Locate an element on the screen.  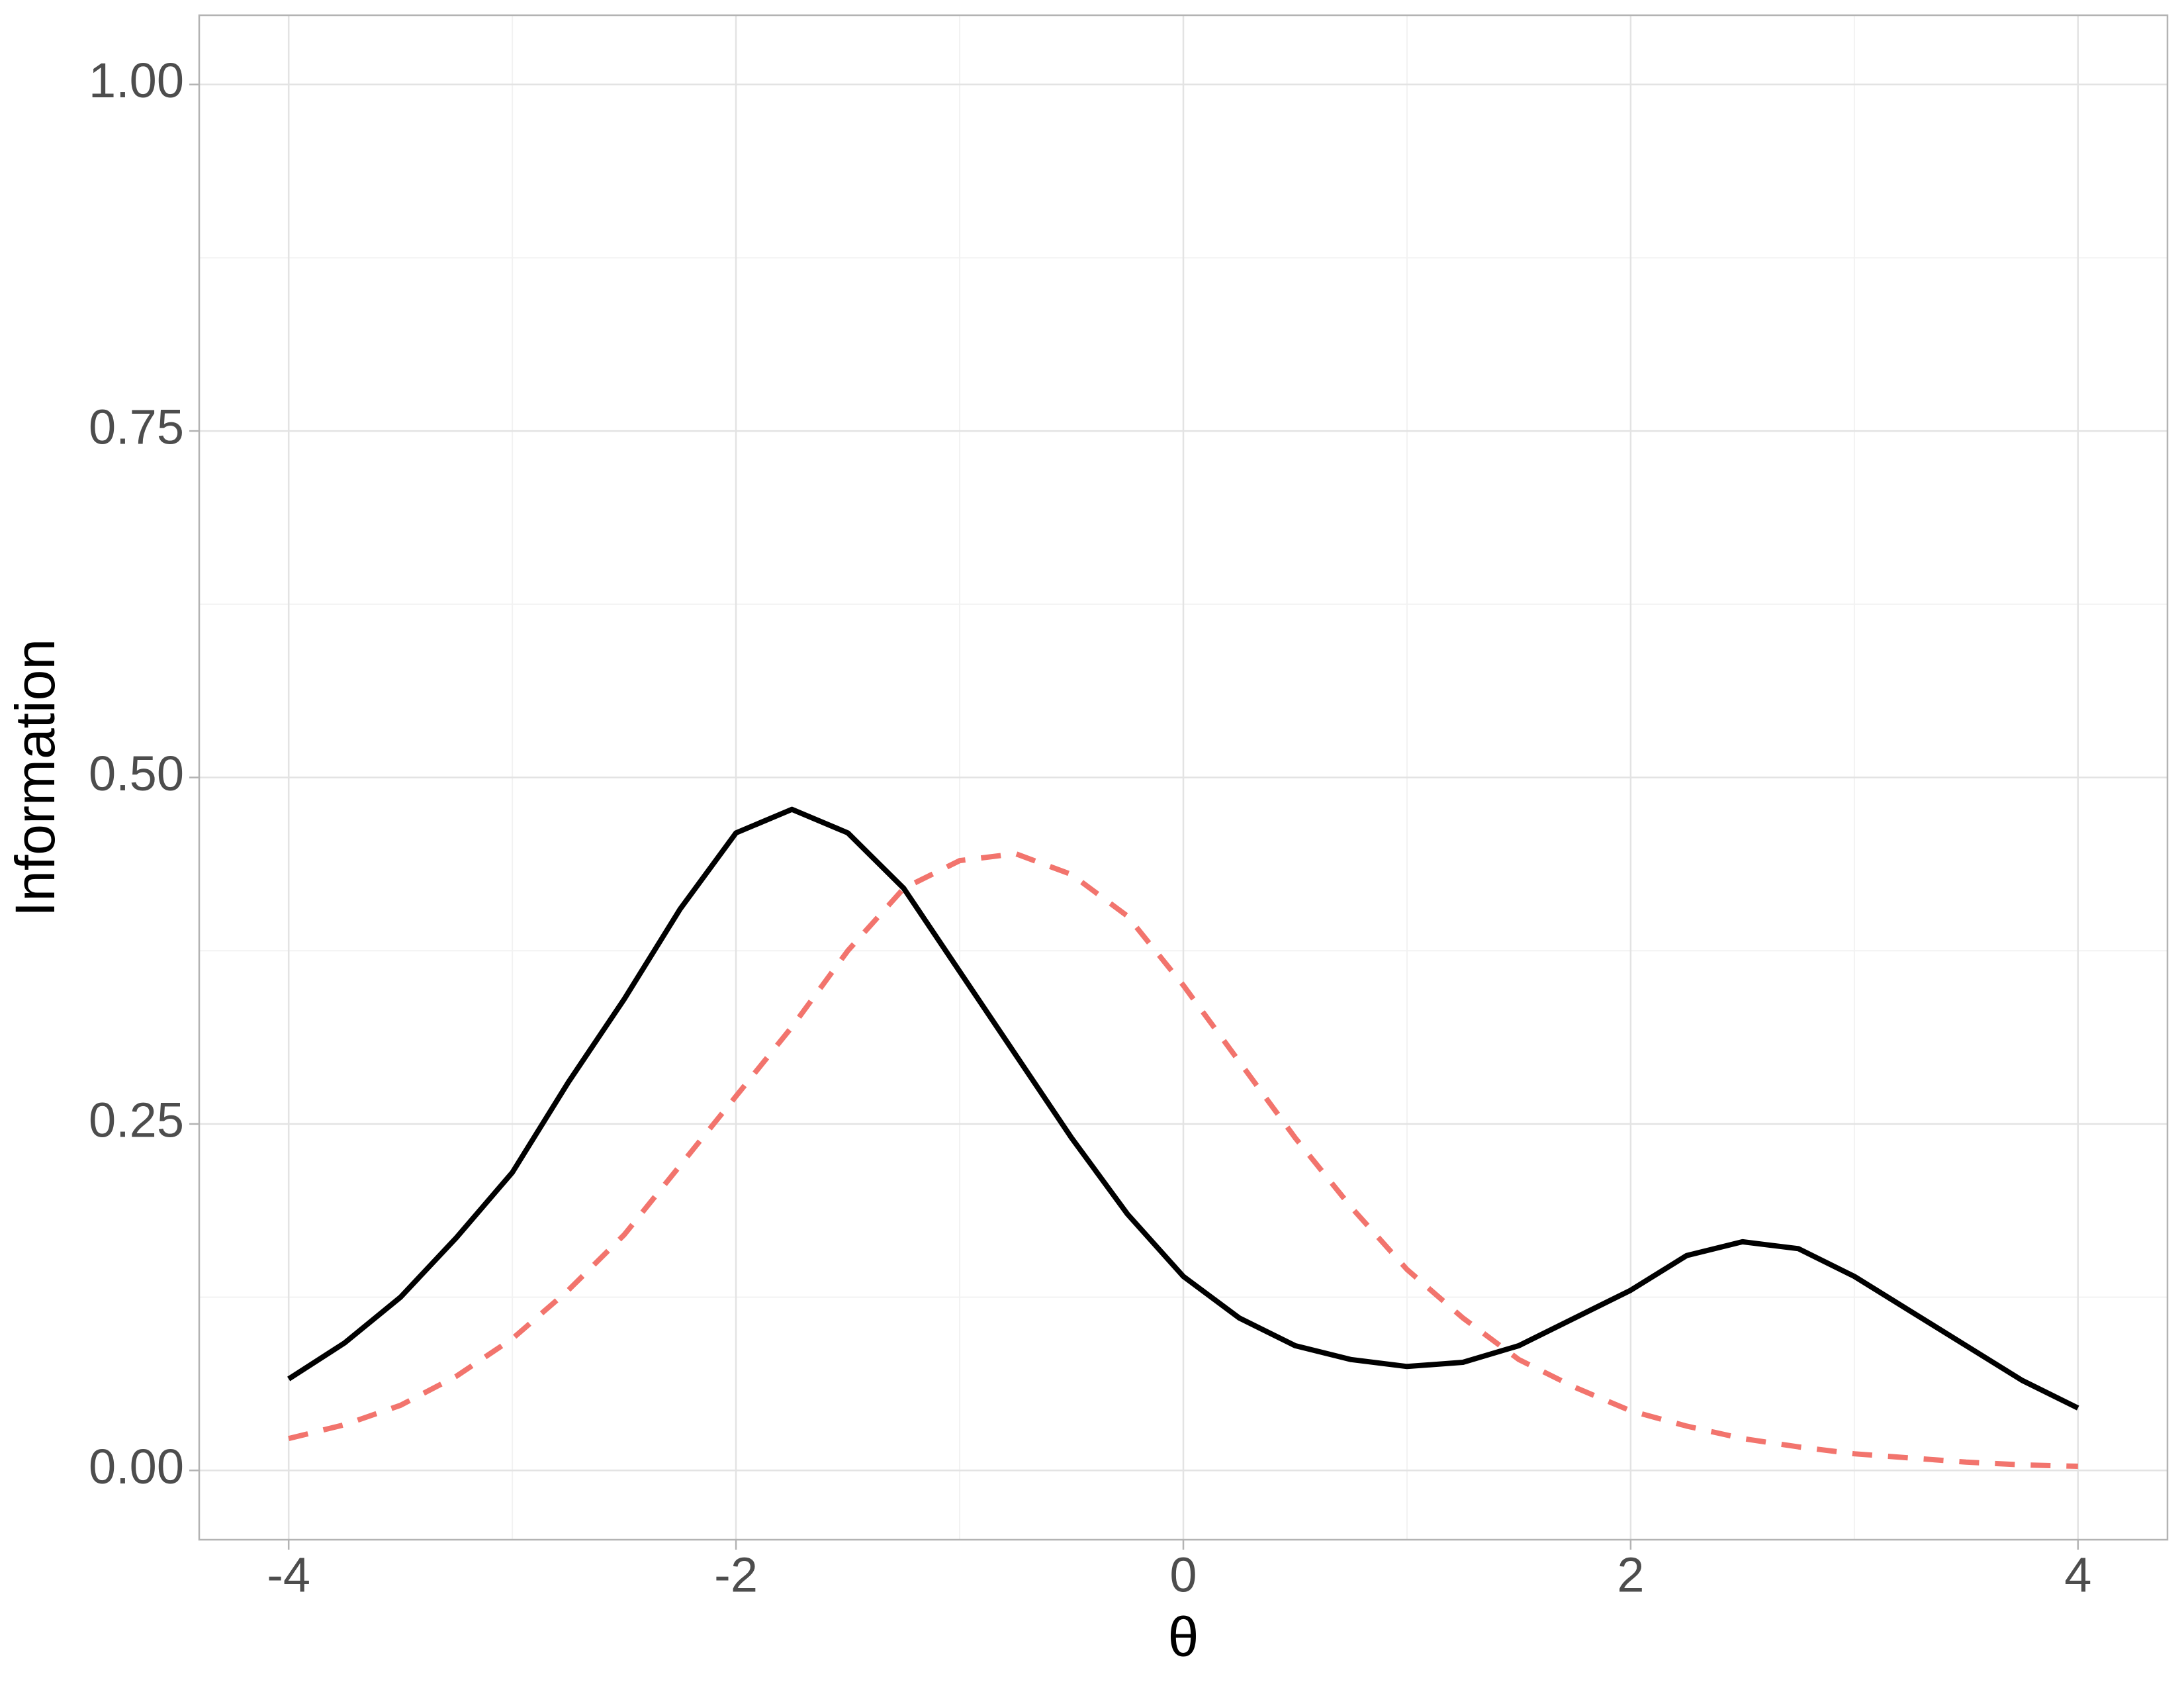
x-tick-label: 0 is located at coordinates (1183, 1575).